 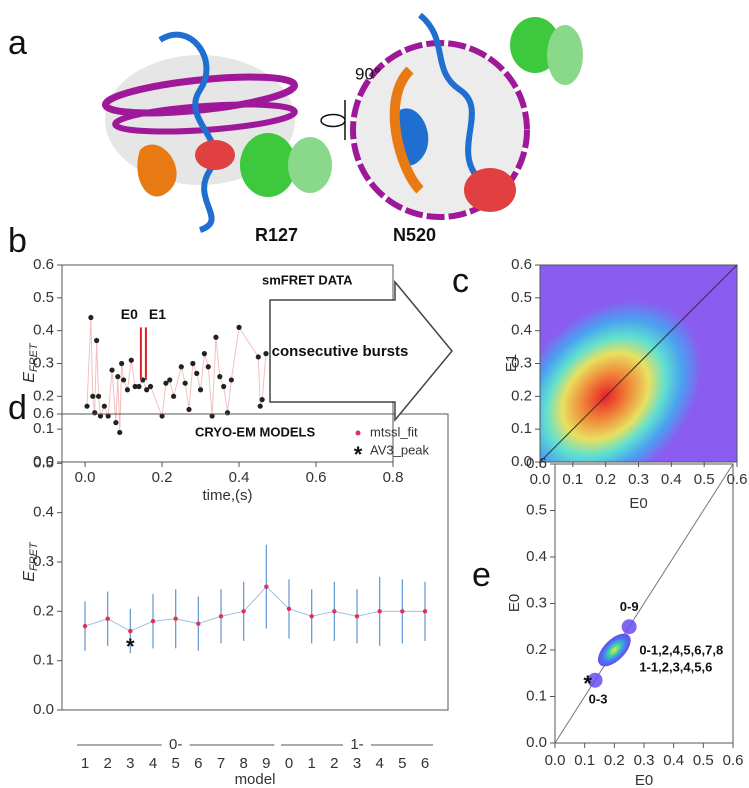 What do you see at coordinates (638, 479) in the screenshot?
I see `x-tick-label: 0.3` at bounding box center [638, 479].